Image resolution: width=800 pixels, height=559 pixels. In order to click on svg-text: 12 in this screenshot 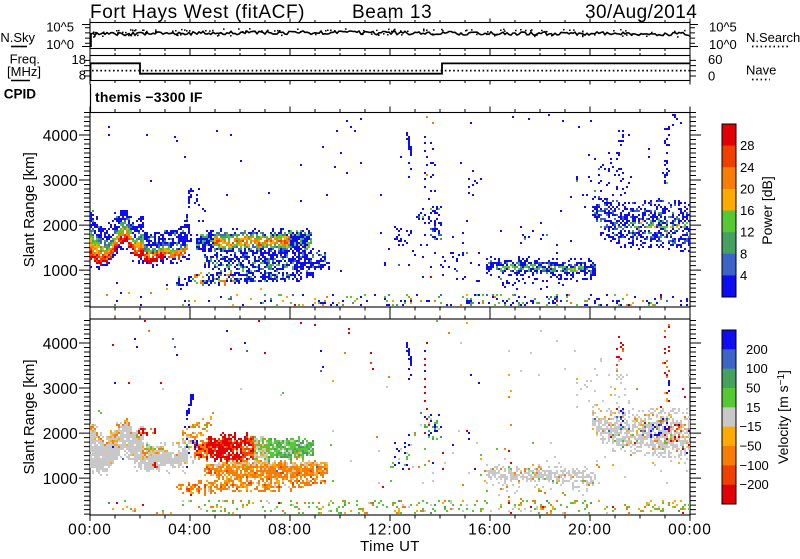, I will do `click(747, 232)`.